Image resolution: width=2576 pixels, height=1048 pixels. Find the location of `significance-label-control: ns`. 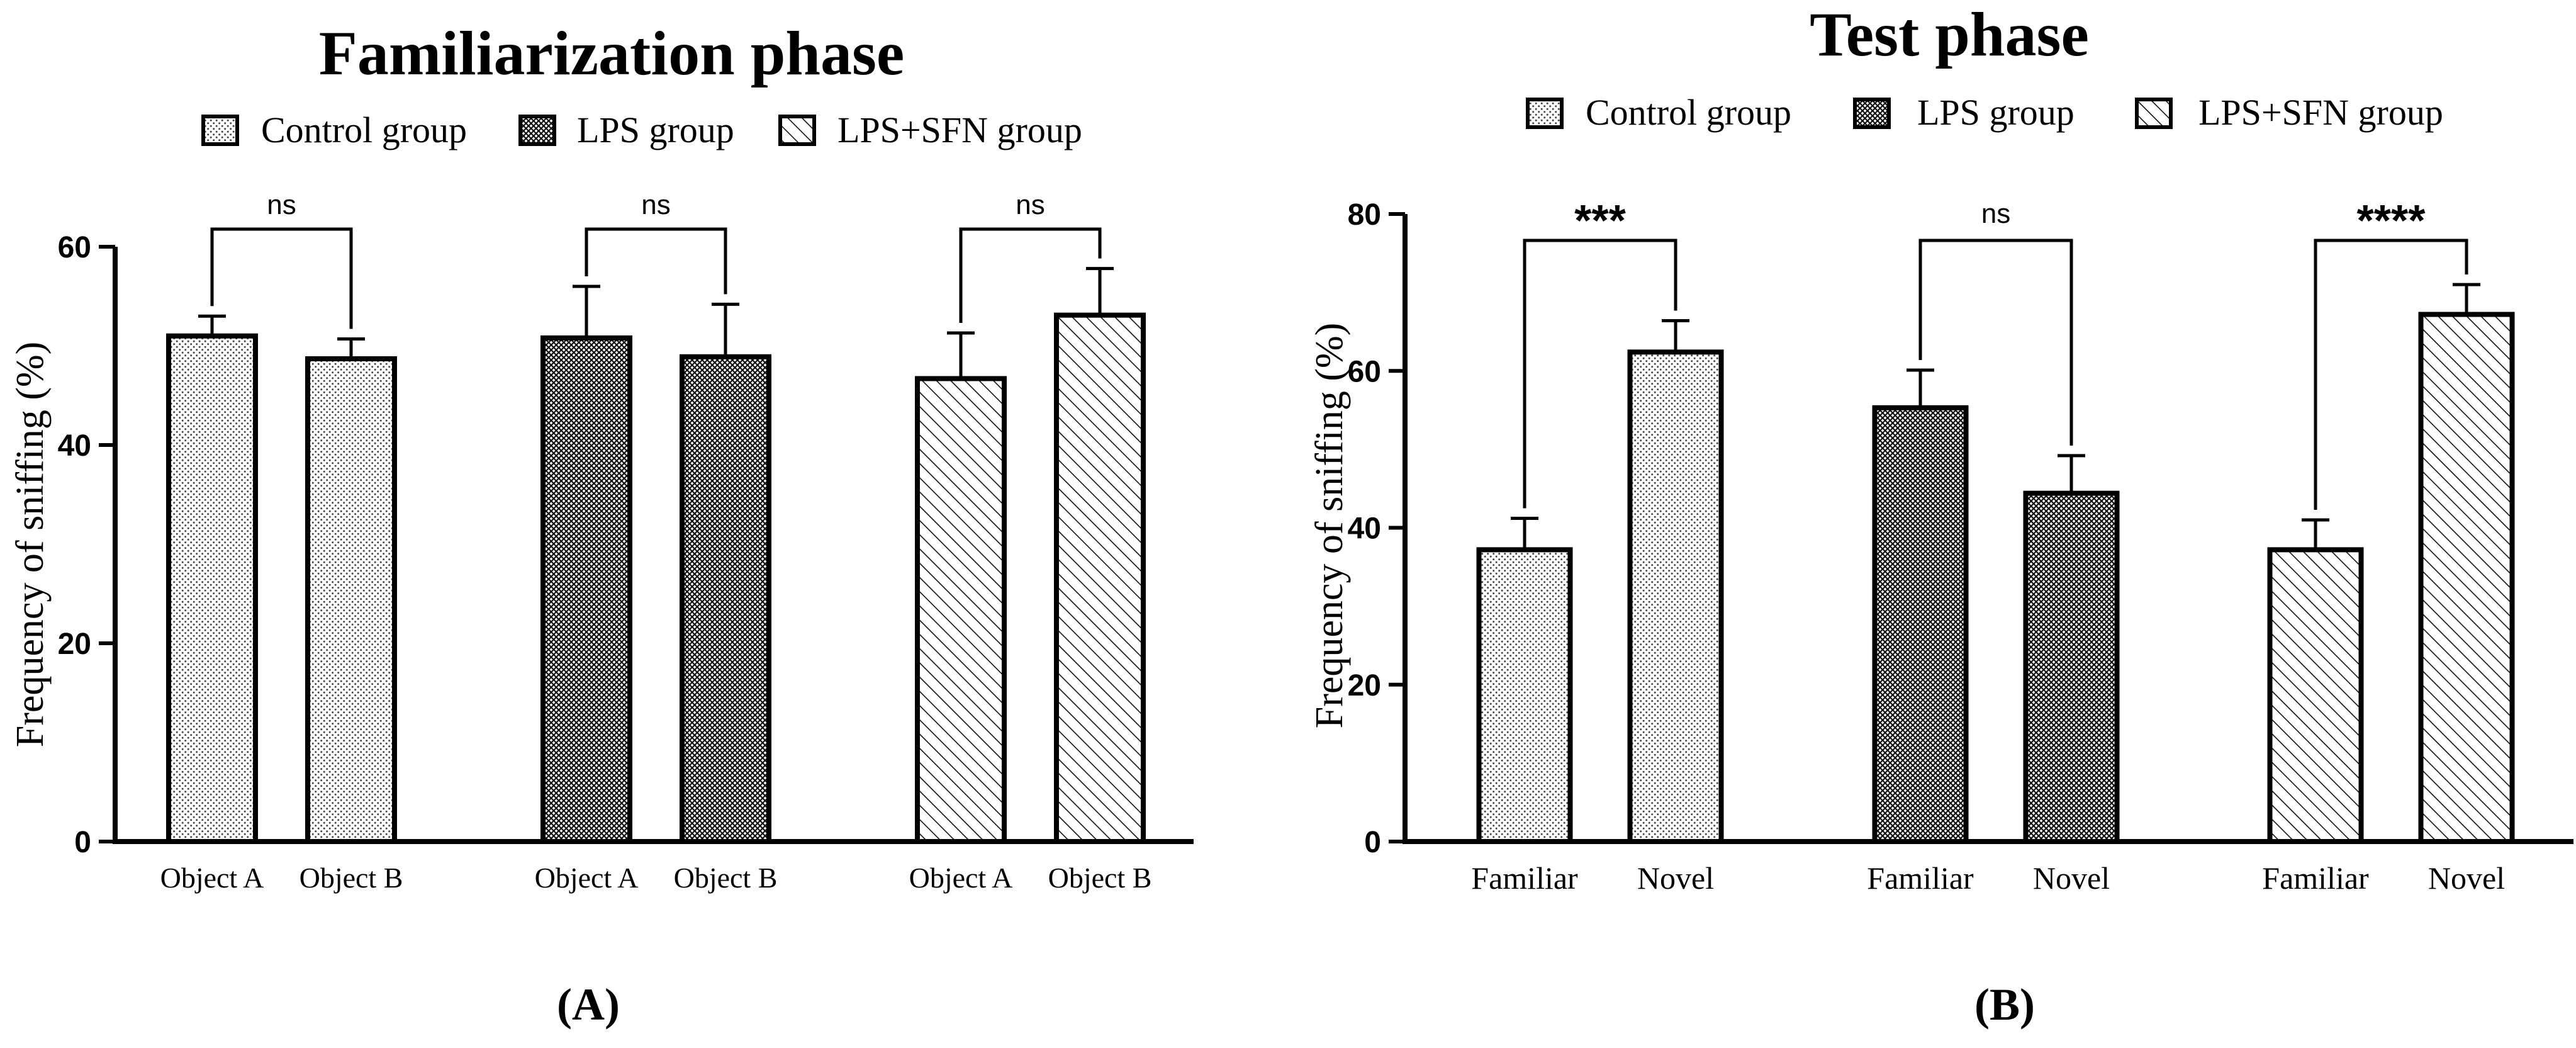

significance-label-control: ns is located at coordinates (281, 204).